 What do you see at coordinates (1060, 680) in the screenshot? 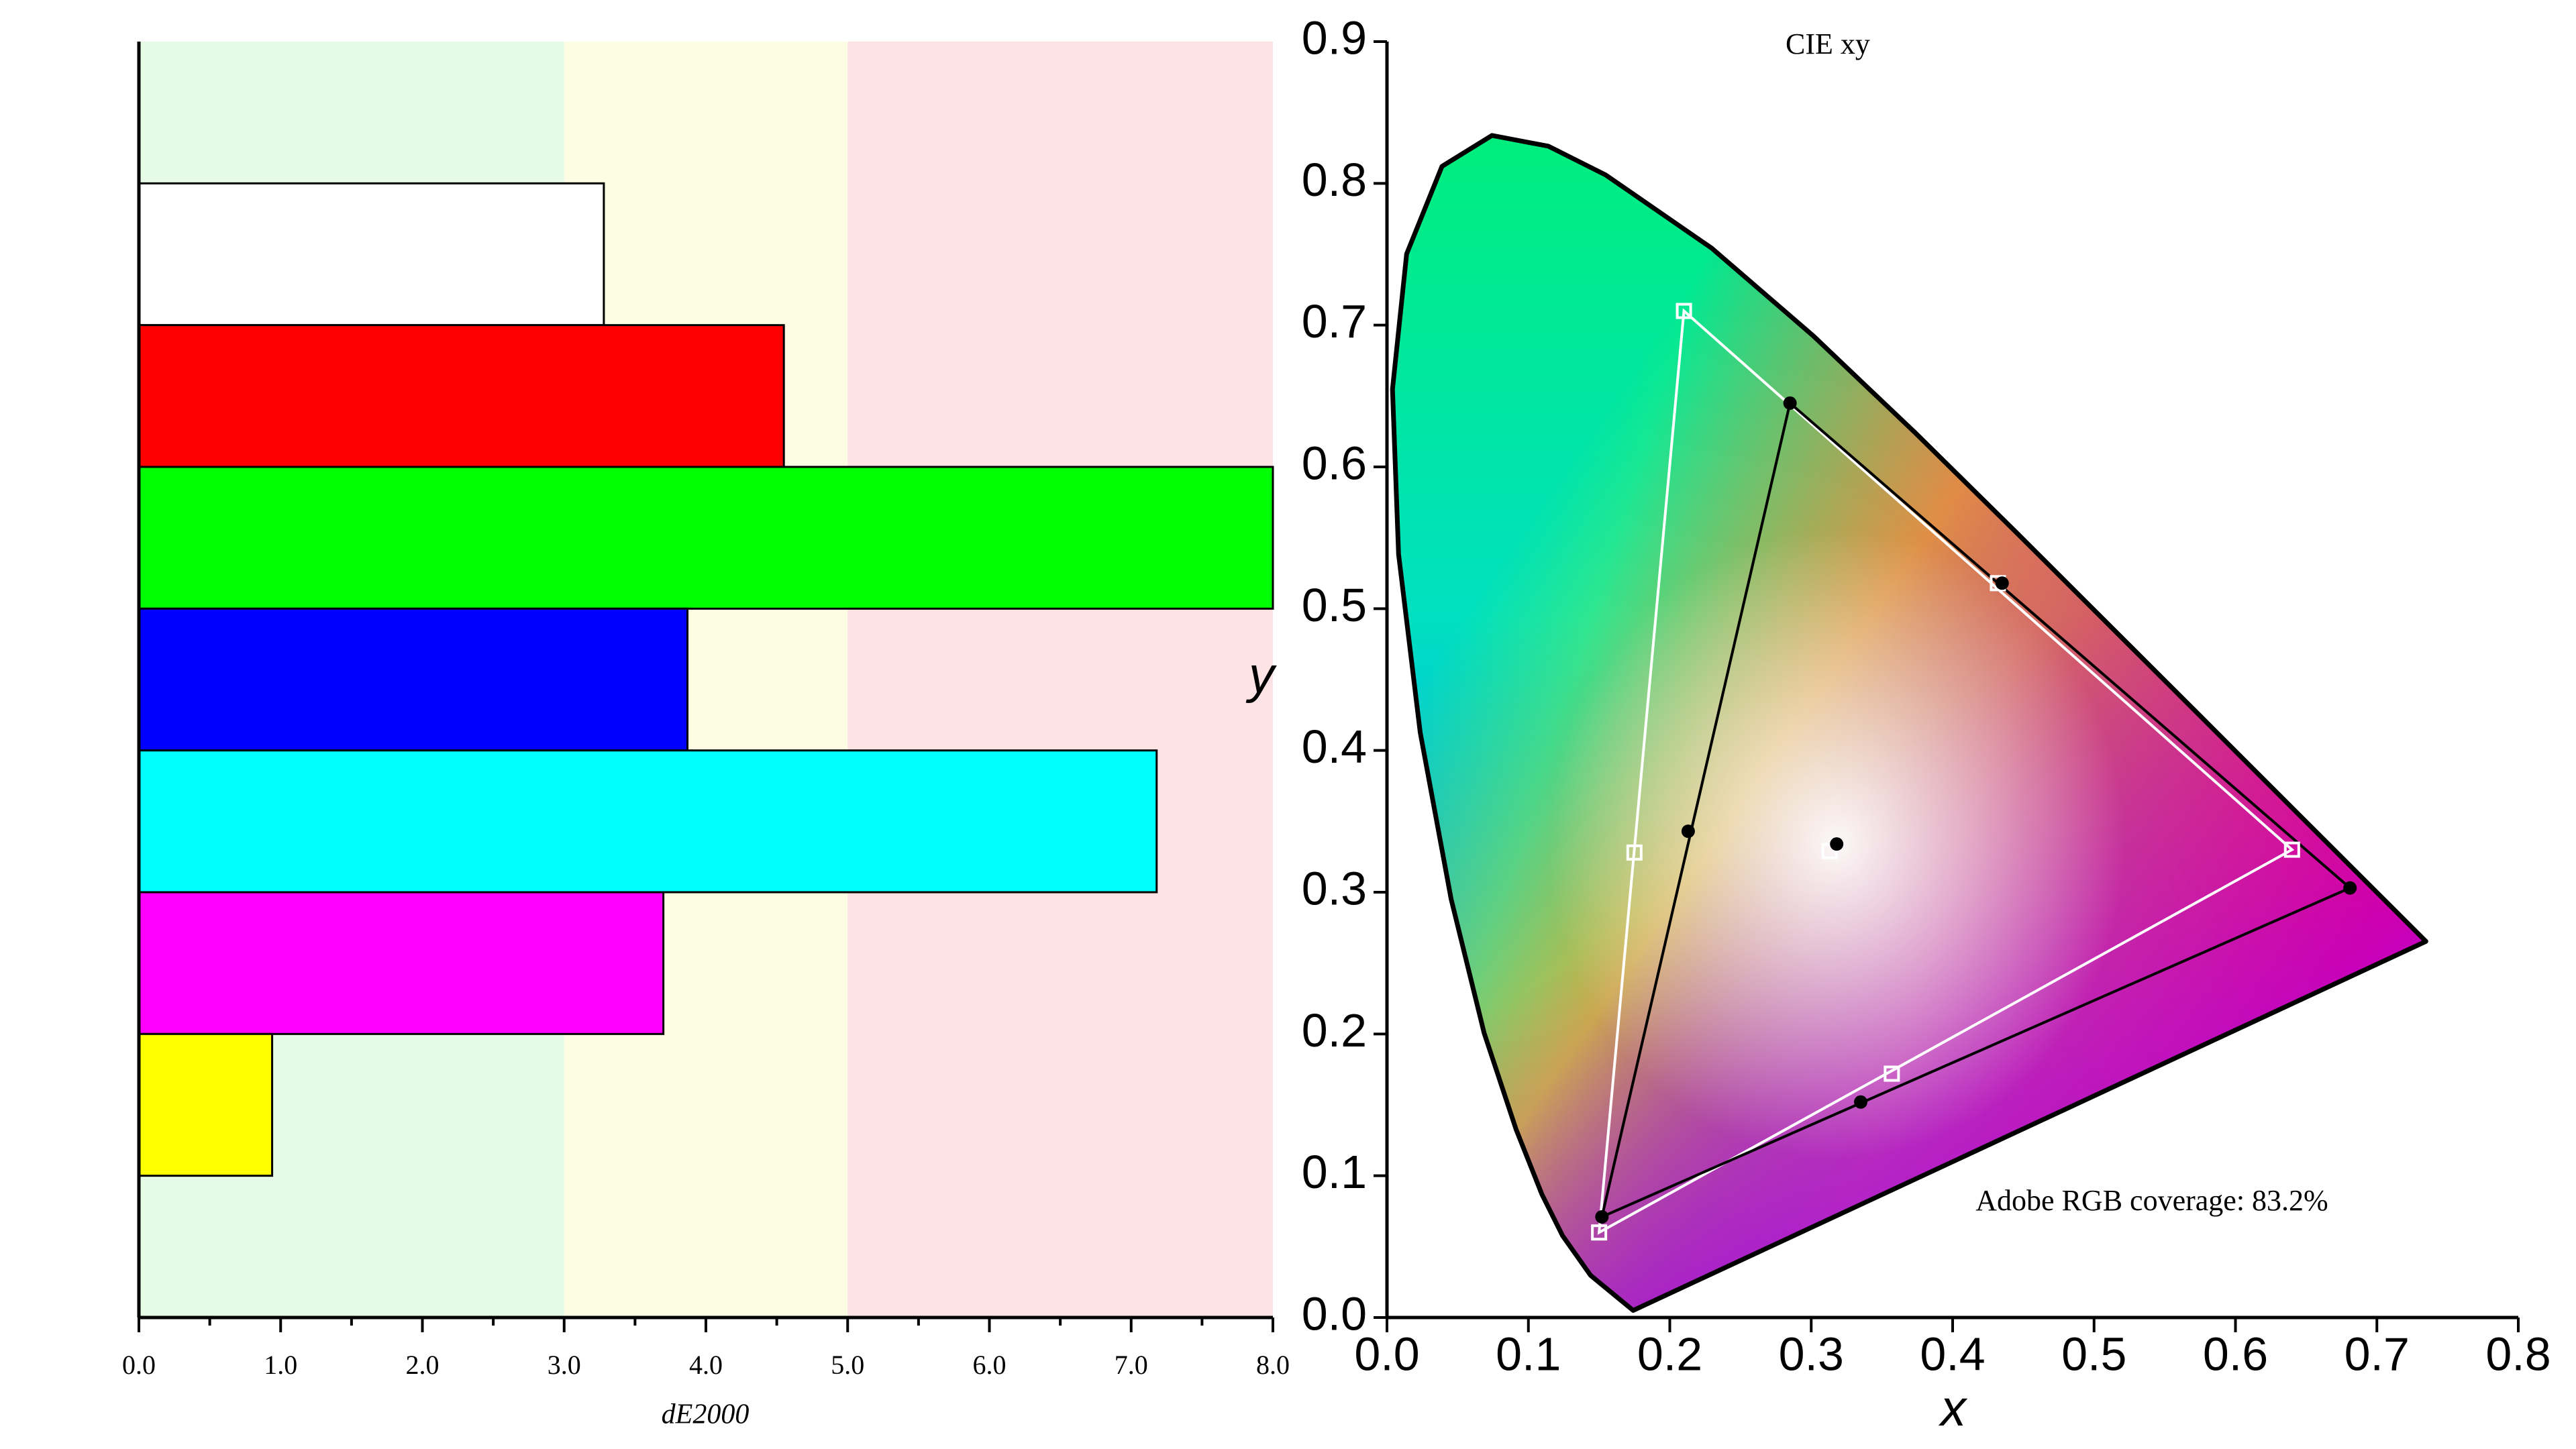
I see `zone-band` at bounding box center [1060, 680].